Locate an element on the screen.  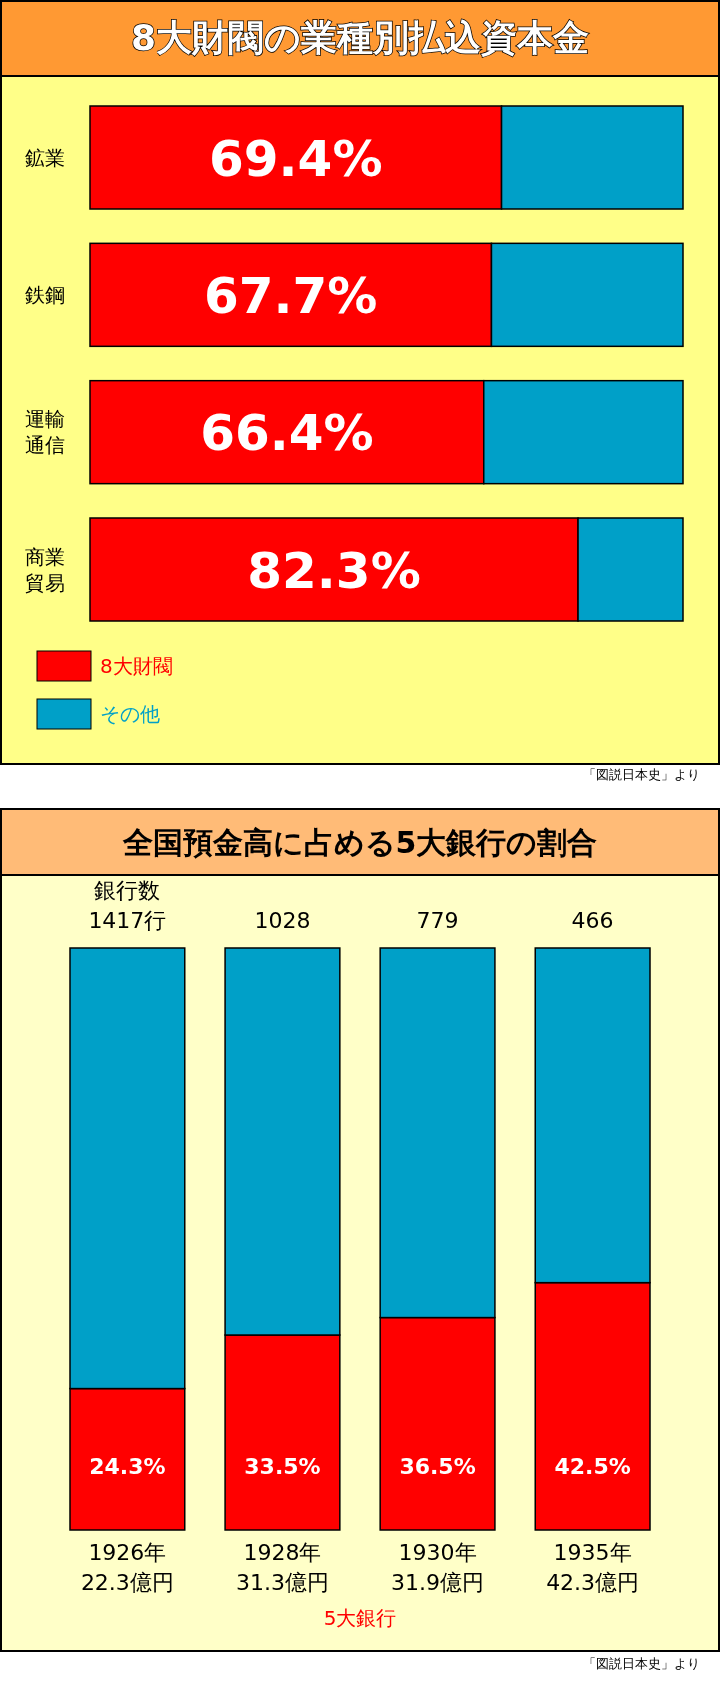
annotation: 1028 is located at coordinates (282, 920).